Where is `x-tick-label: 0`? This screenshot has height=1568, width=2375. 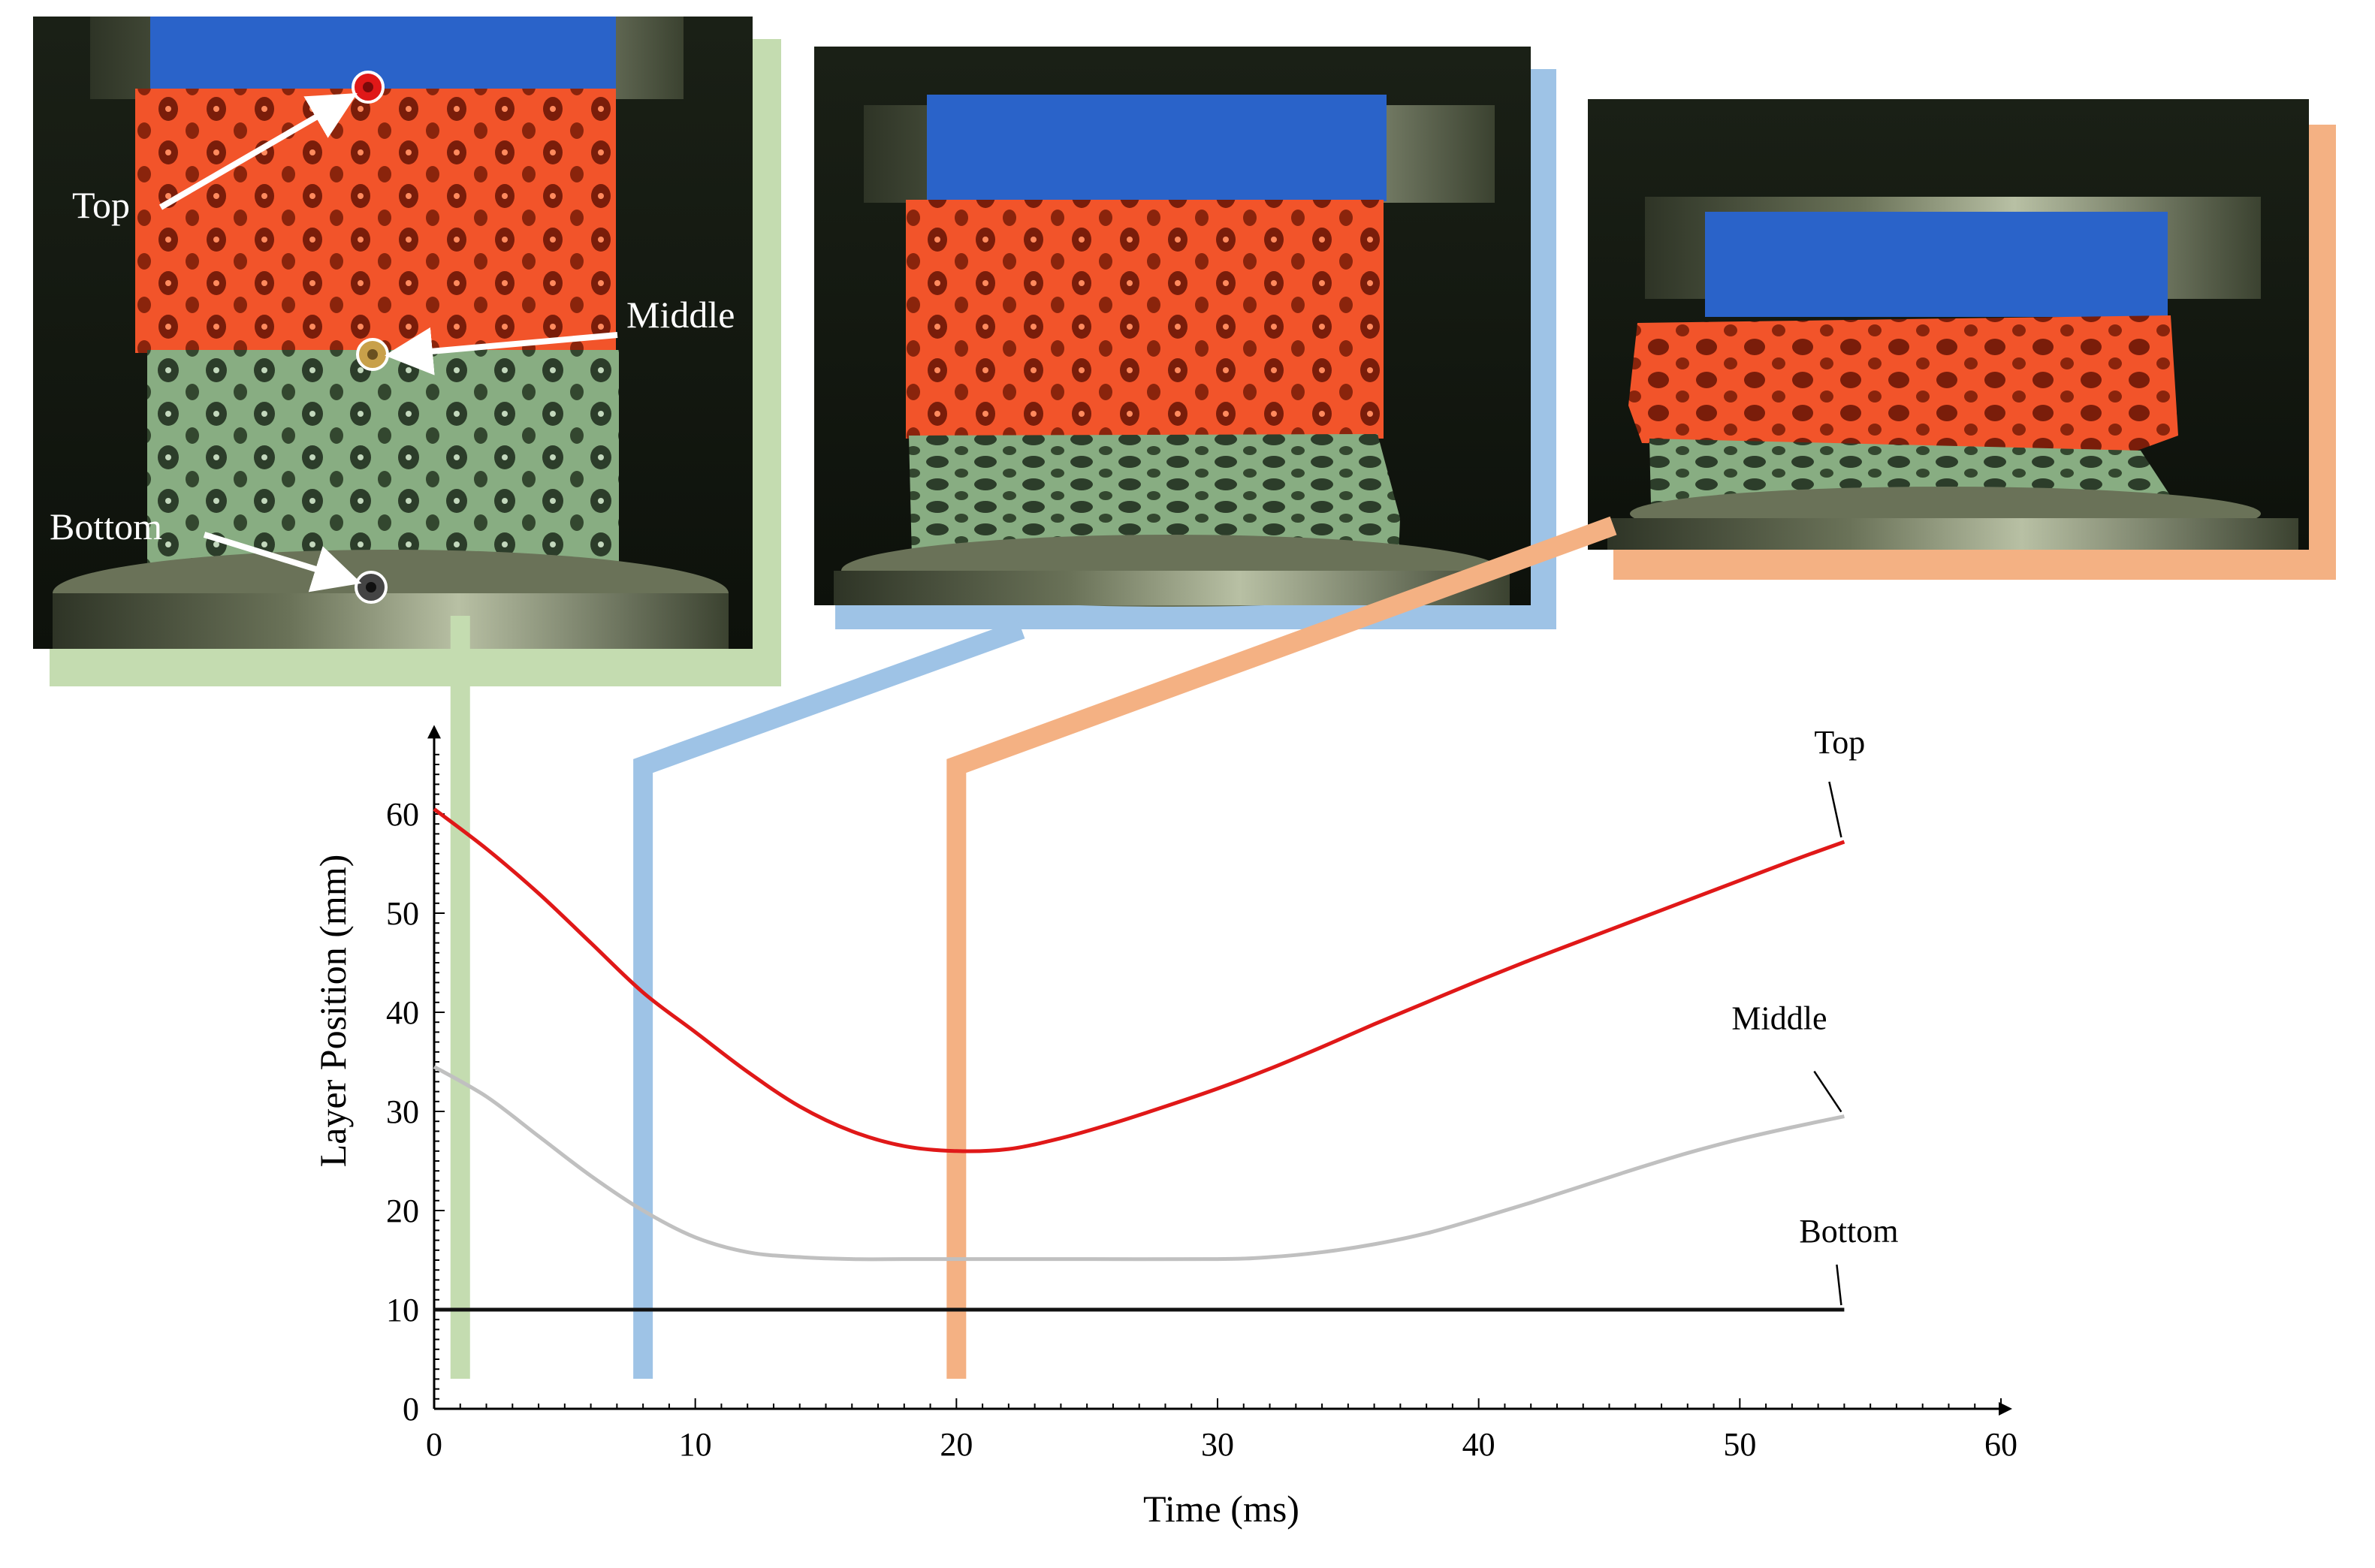
x-tick-label: 0 is located at coordinates (434, 1444).